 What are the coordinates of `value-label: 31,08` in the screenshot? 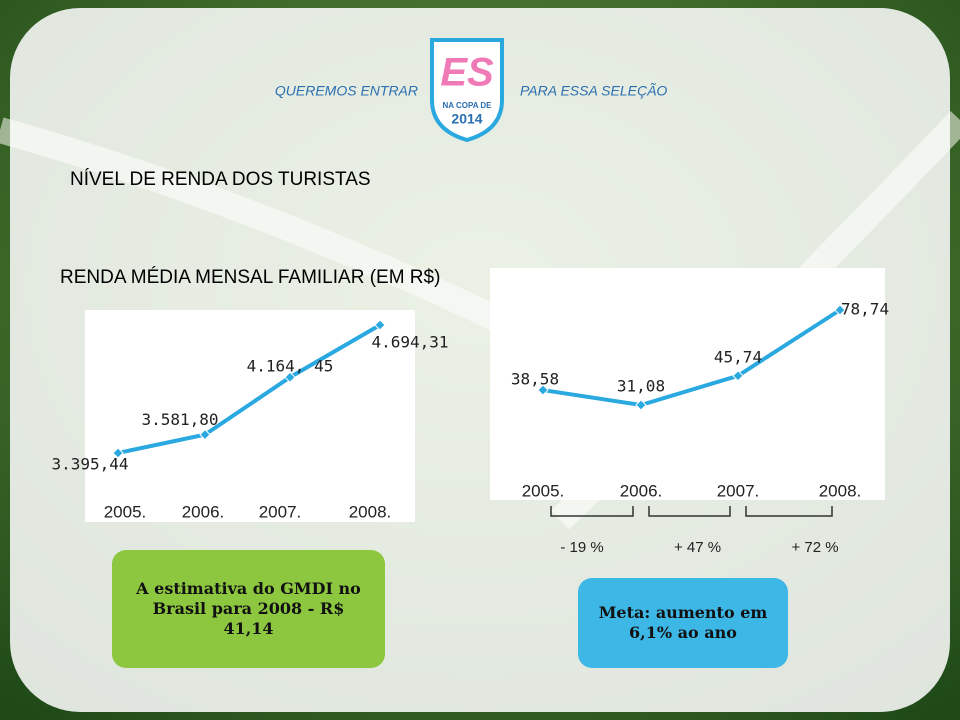 It's located at (641, 386).